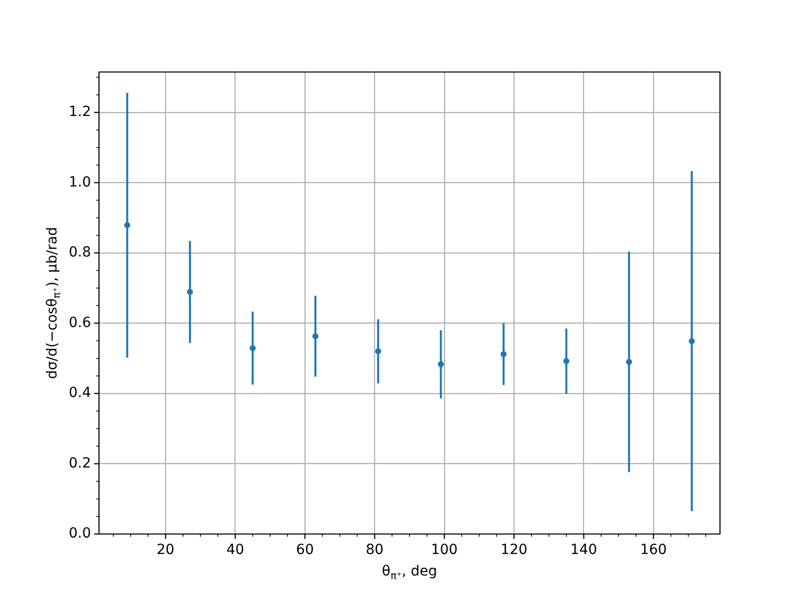 Image resolution: width=800 pixels, height=600 pixels. I want to click on y-tick-label: 1.2, so click(79, 112).